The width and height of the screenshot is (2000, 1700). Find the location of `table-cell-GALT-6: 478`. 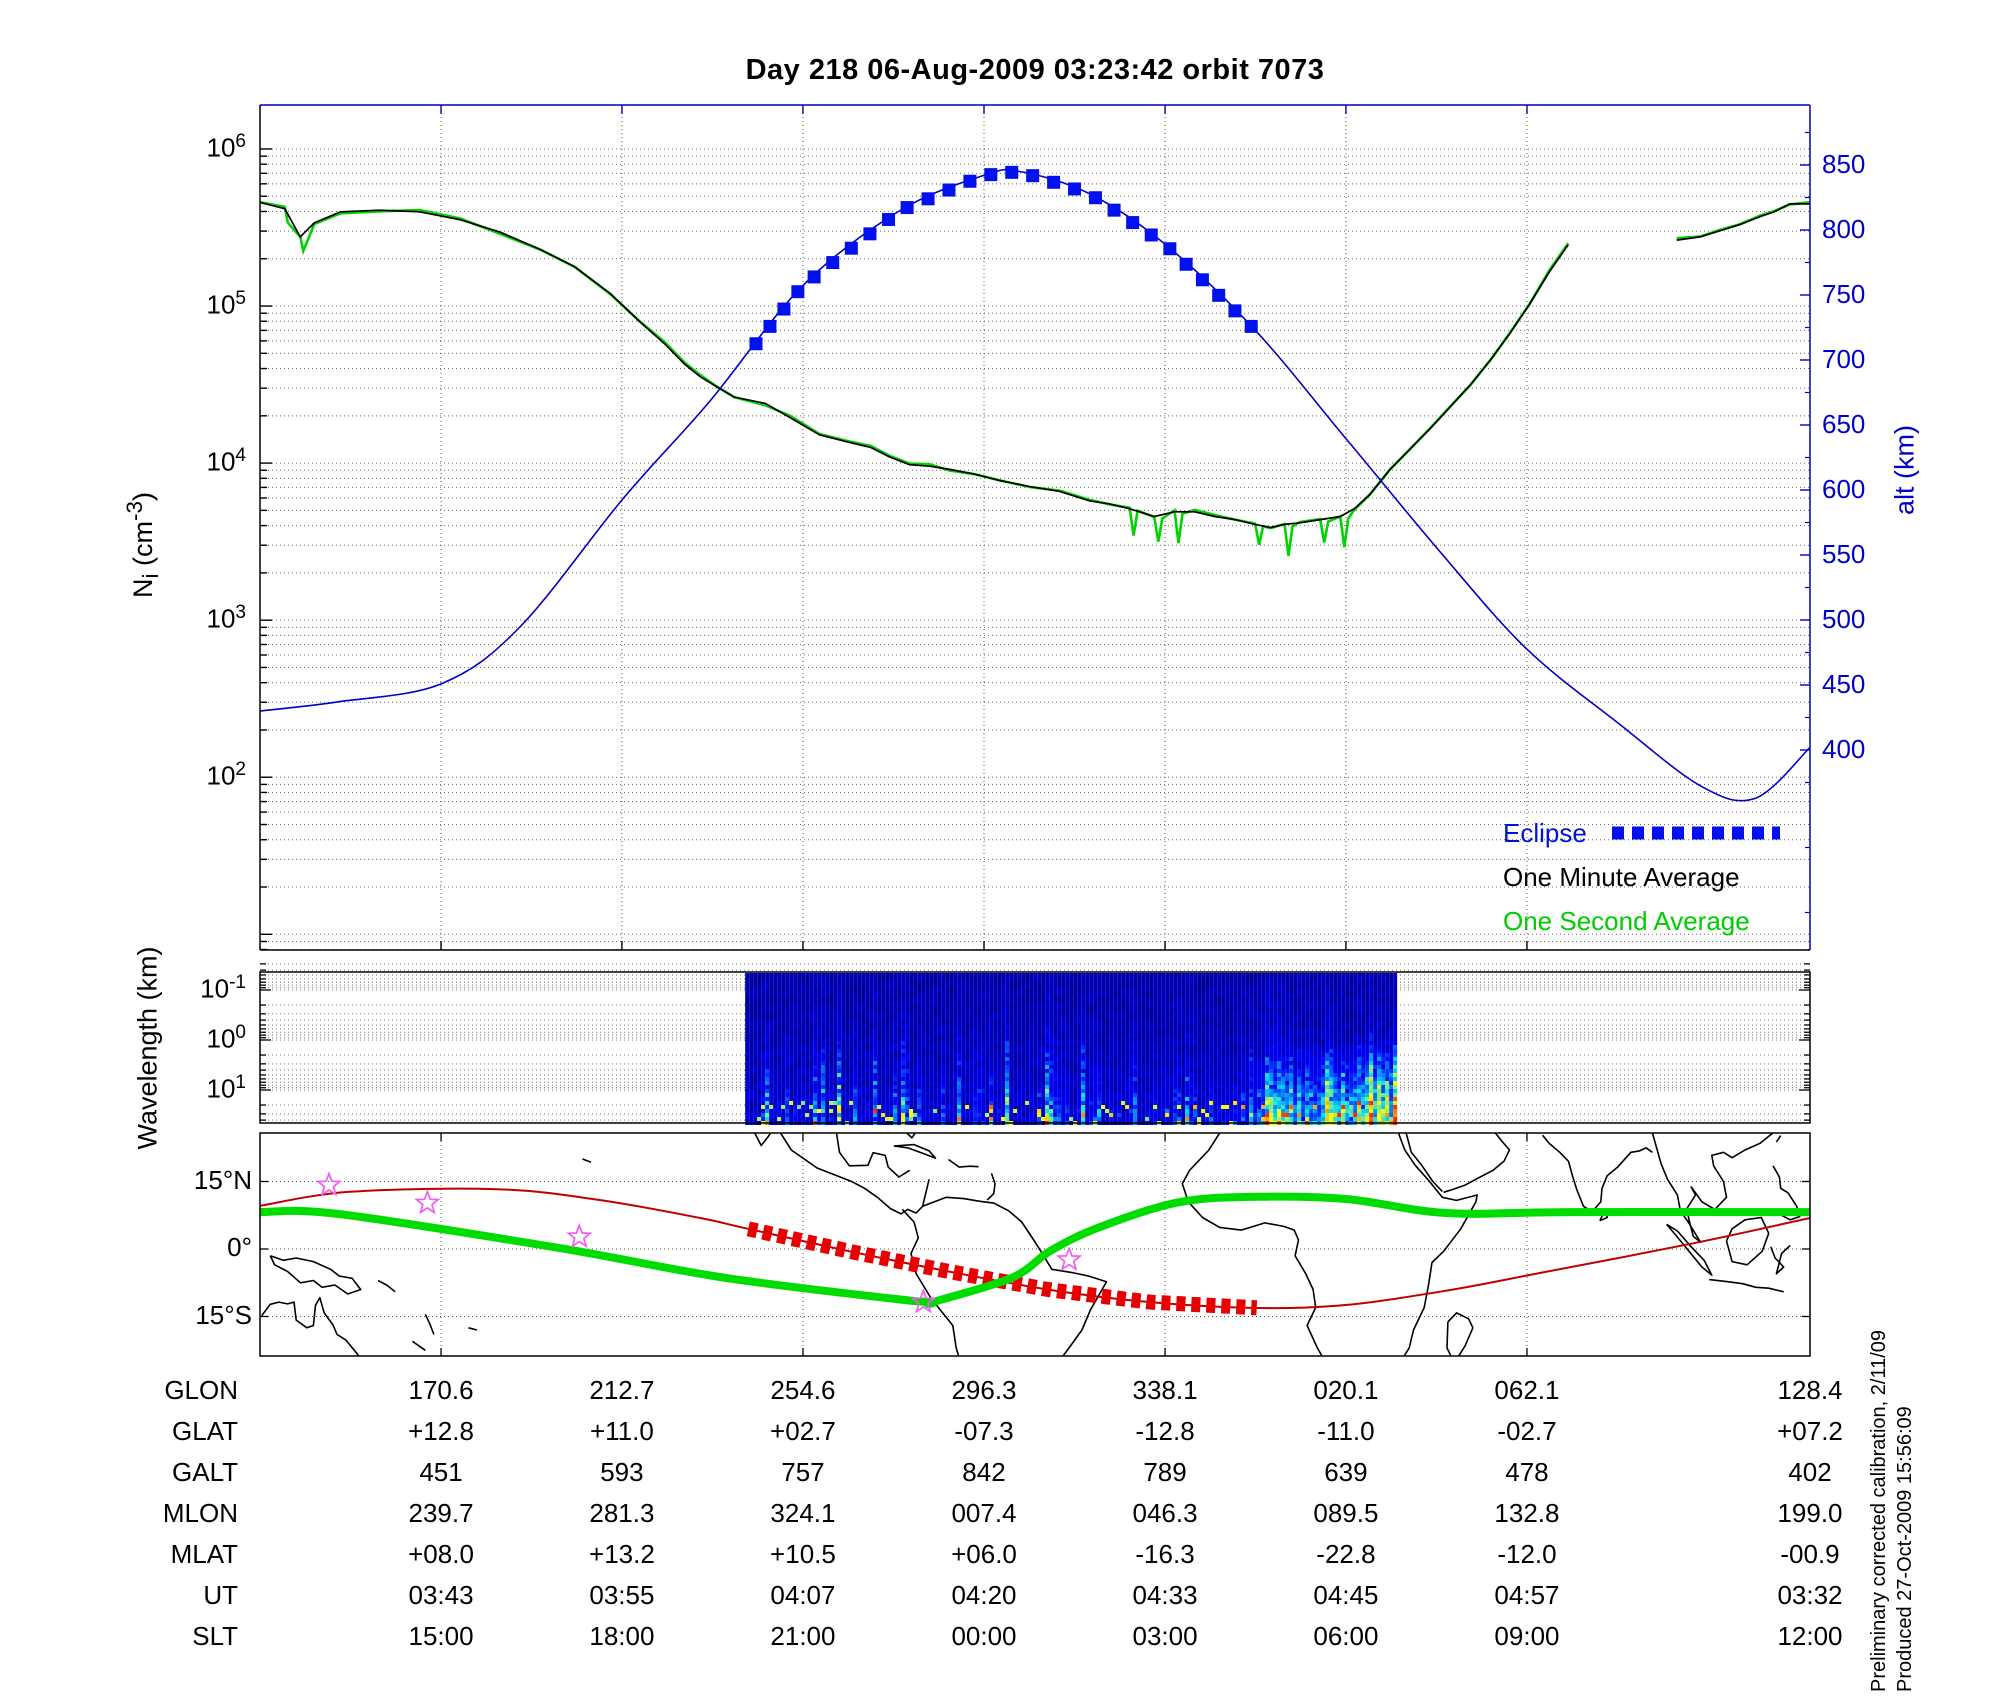

table-cell-GALT-6: 478 is located at coordinates (1527, 1472).